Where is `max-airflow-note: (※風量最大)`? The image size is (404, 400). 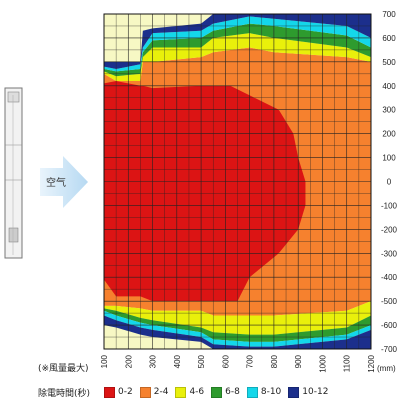
max-airflow-note: (※風量最大) is located at coordinates (63, 369).